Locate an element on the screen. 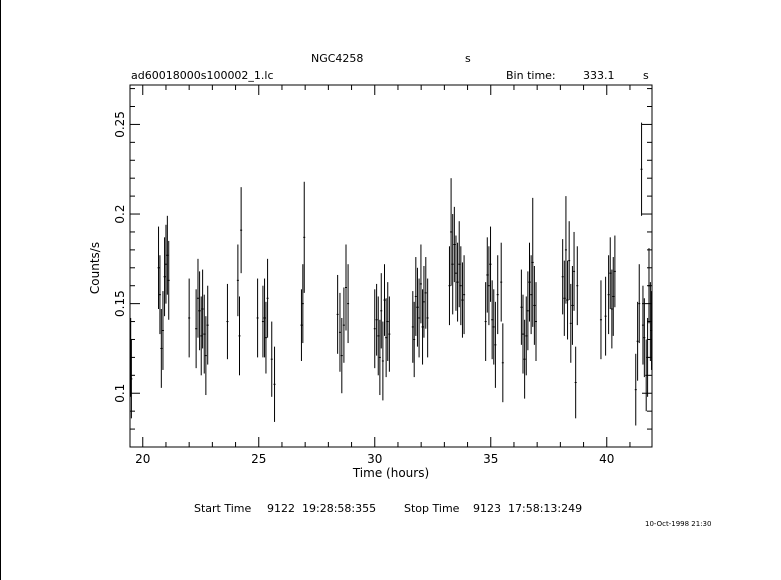  x-tick-label: 35 is located at coordinates (490, 459).